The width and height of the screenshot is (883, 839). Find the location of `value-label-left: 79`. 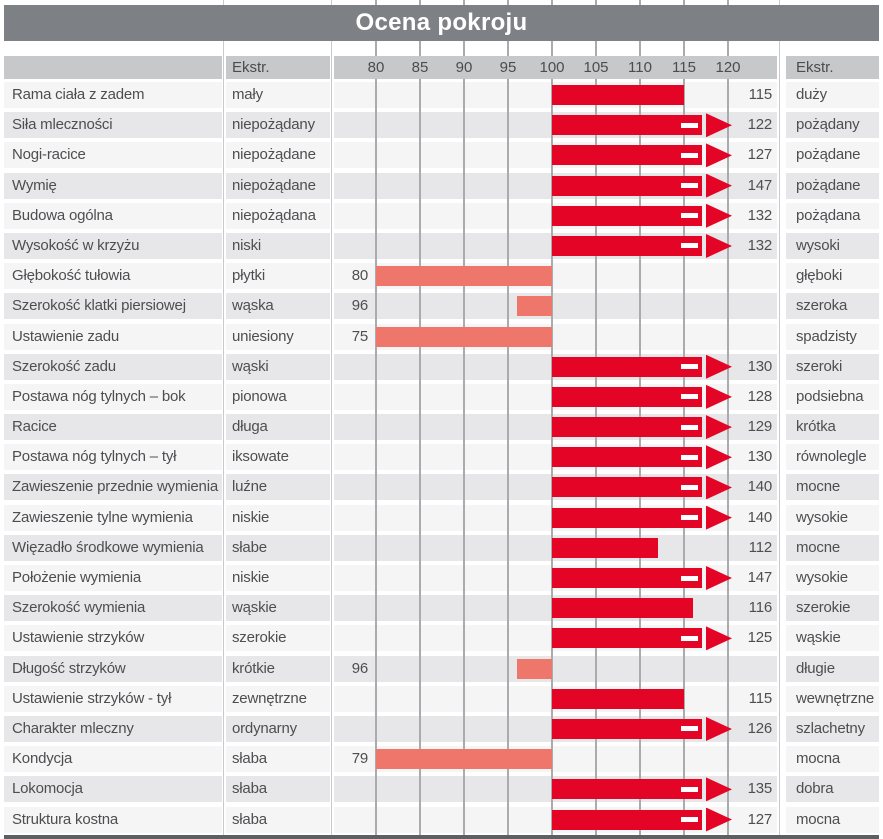

value-label-left: 79 is located at coordinates (359, 759).